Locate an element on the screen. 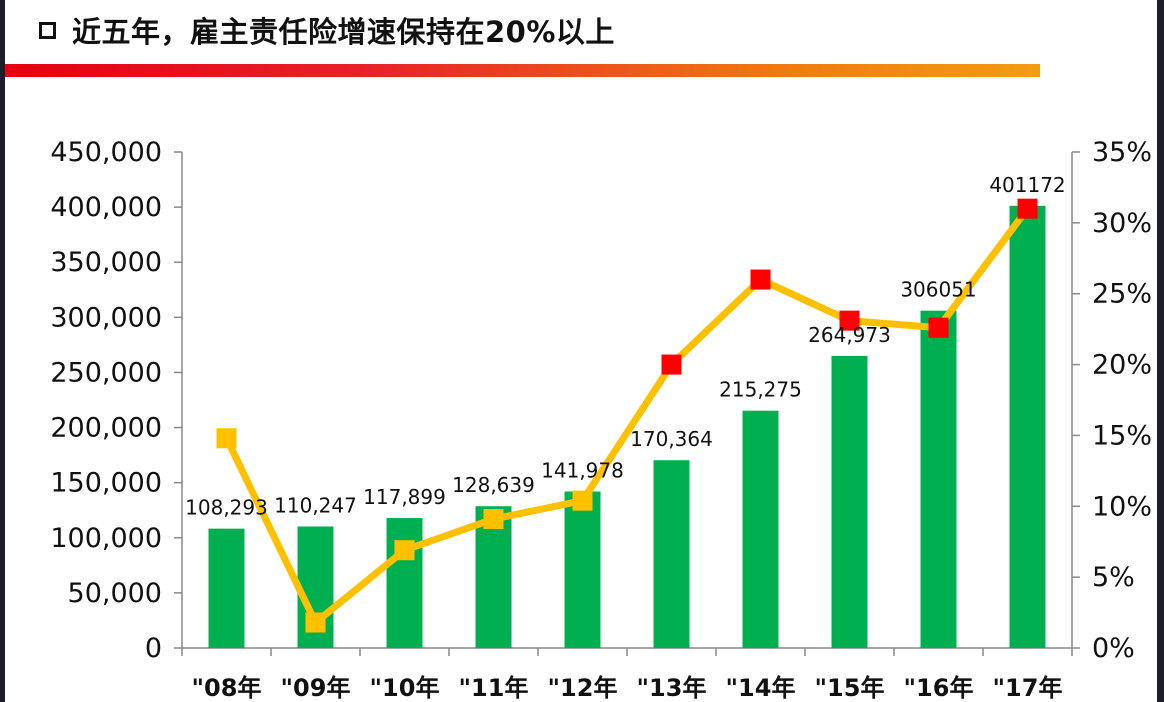 This screenshot has width=1164, height=702. right-tick-label: 5% is located at coordinates (1113, 577).